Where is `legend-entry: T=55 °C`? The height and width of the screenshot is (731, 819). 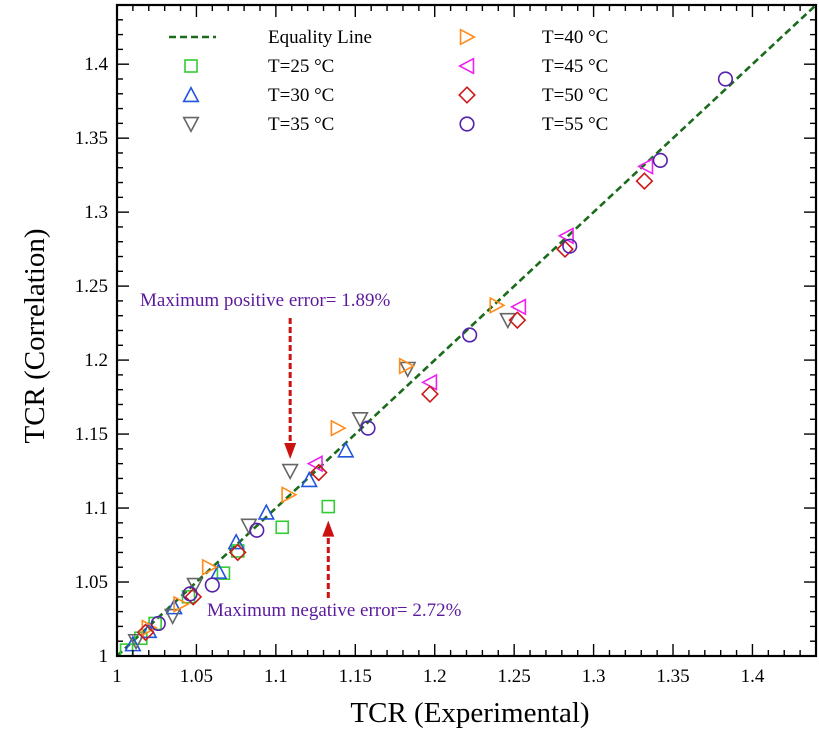 legend-entry: T=55 °C is located at coordinates (533, 124).